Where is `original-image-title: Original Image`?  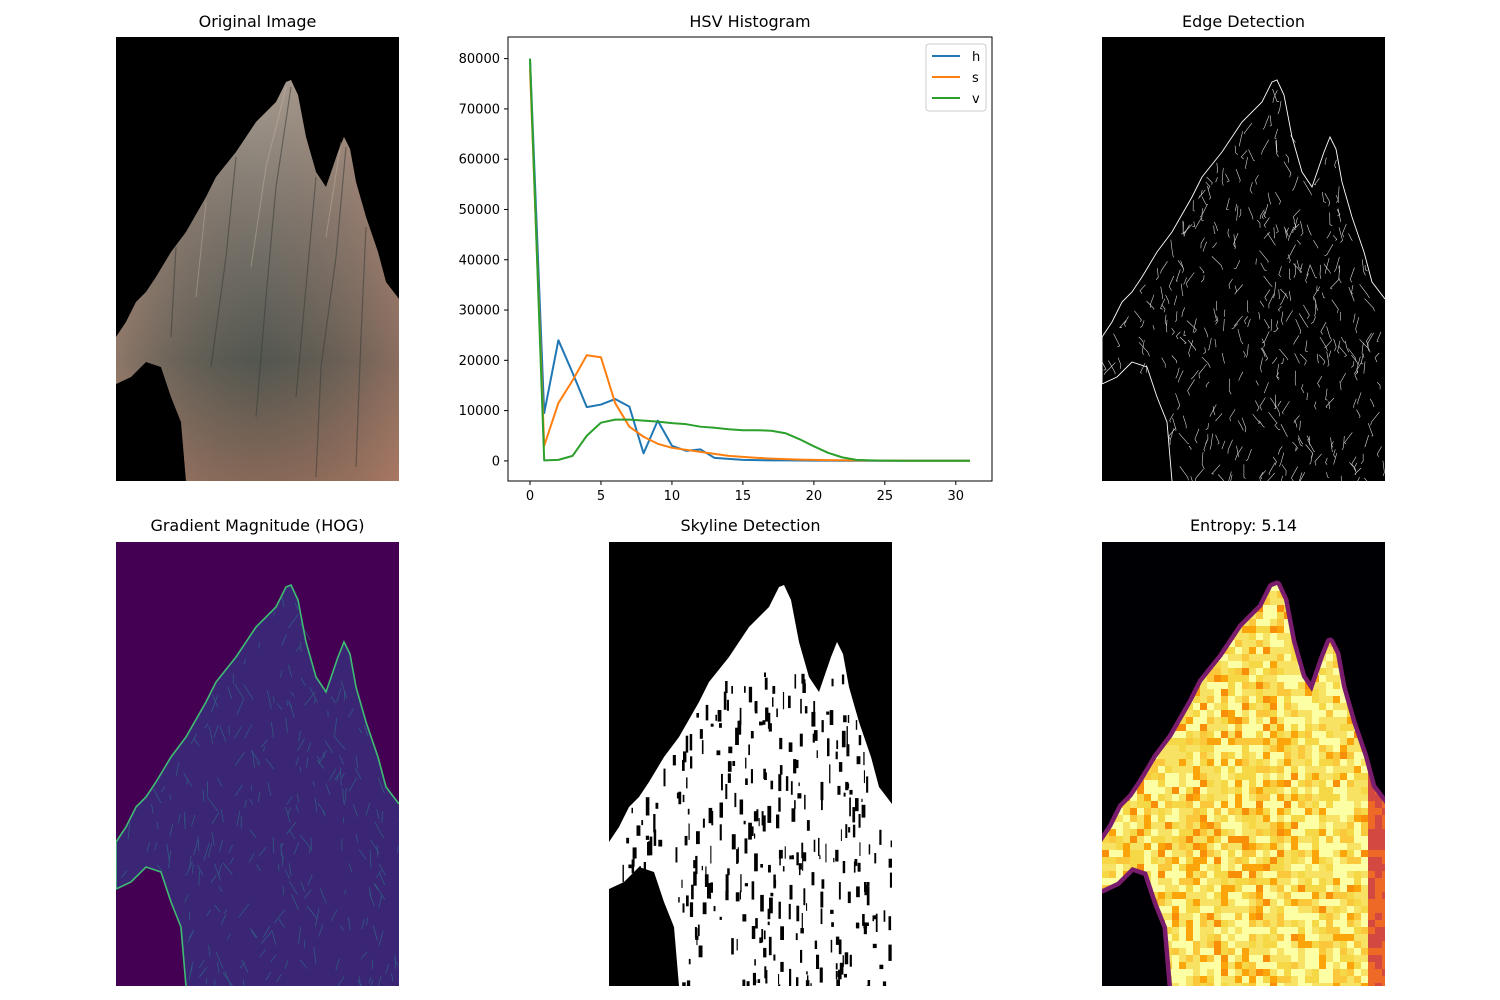
original-image-title: Original Image is located at coordinates (257, 21).